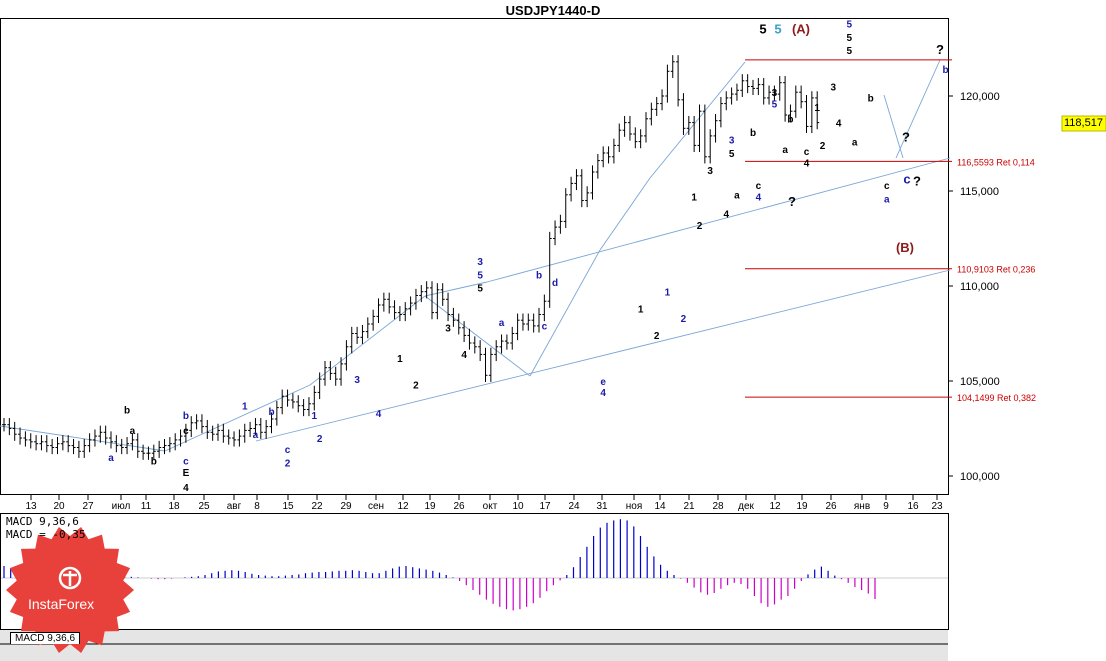 The height and width of the screenshot is (661, 1106). I want to click on fib-level-label: 104,1499 Ret 0,382, so click(996, 398).